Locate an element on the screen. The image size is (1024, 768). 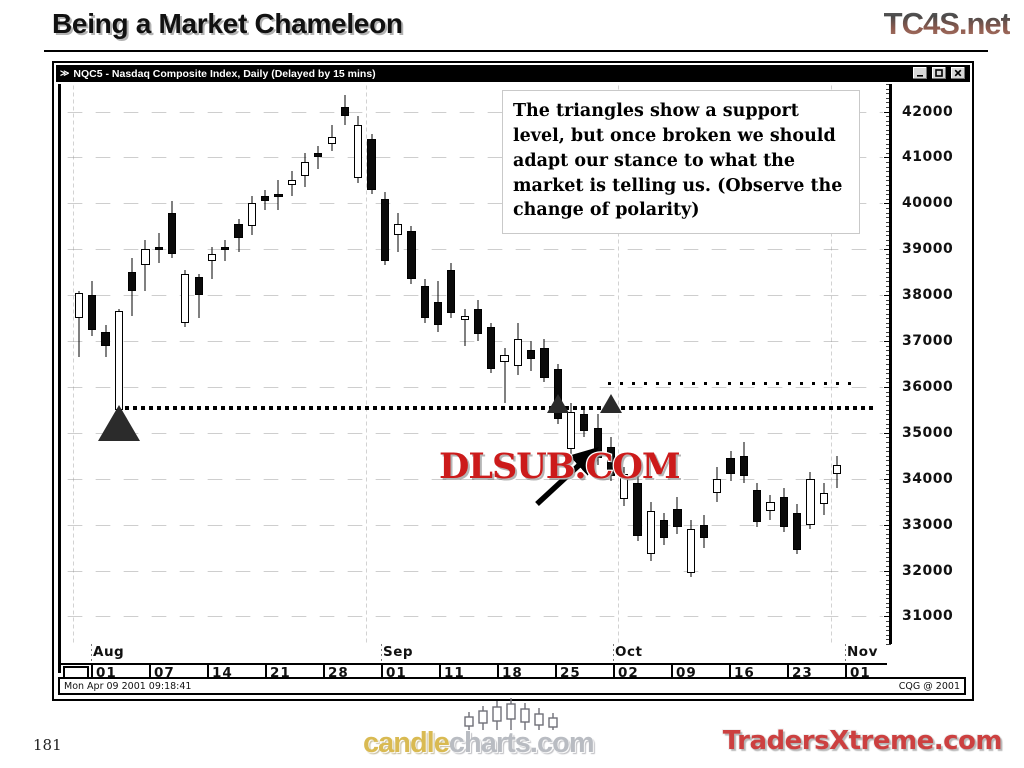
close-button is located at coordinates (958, 73).